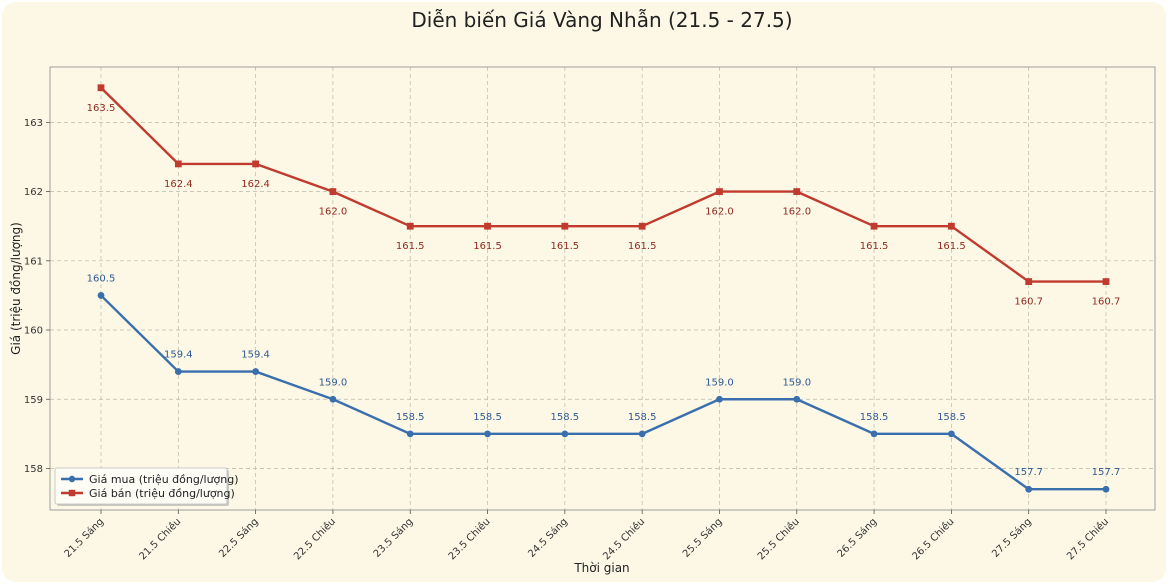 The width and height of the screenshot is (1170, 586). I want to click on y-tick-label: 163, so click(33, 123).